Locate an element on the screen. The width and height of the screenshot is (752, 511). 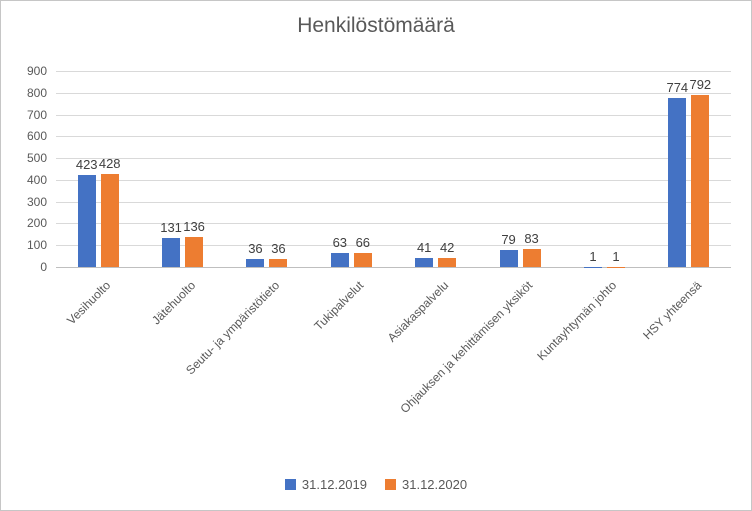
y-tick-label: 500 is located at coordinates (36, 158).